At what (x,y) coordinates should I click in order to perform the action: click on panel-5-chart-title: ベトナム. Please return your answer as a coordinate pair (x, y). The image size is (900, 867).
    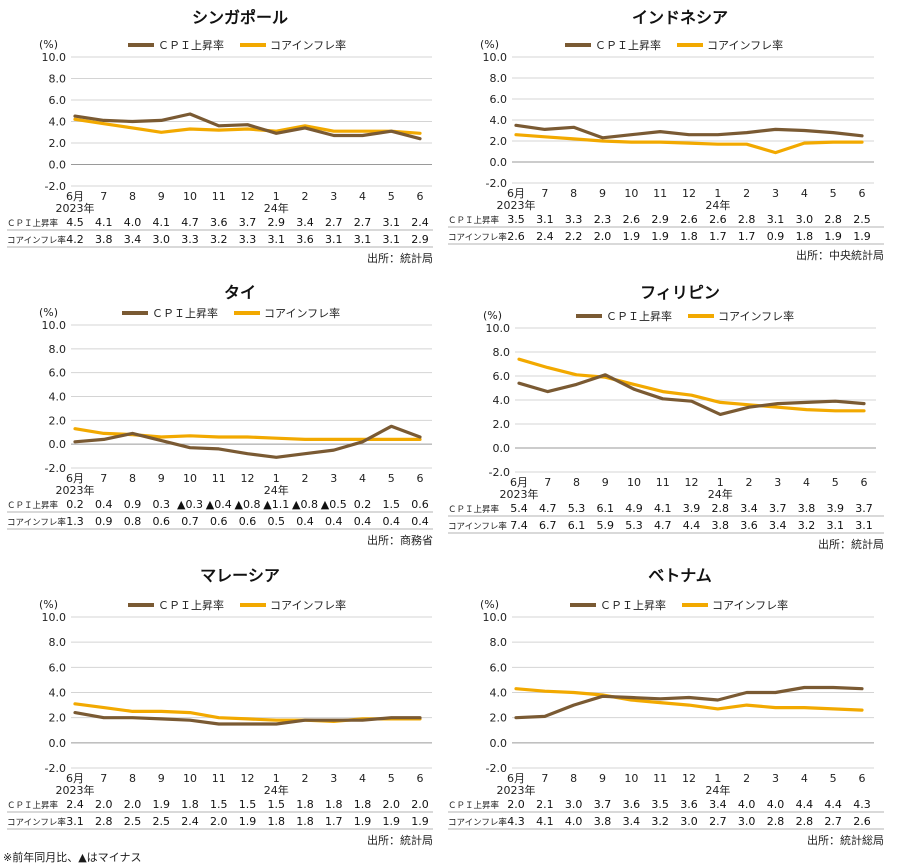
    Looking at the image, I should click on (680, 575).